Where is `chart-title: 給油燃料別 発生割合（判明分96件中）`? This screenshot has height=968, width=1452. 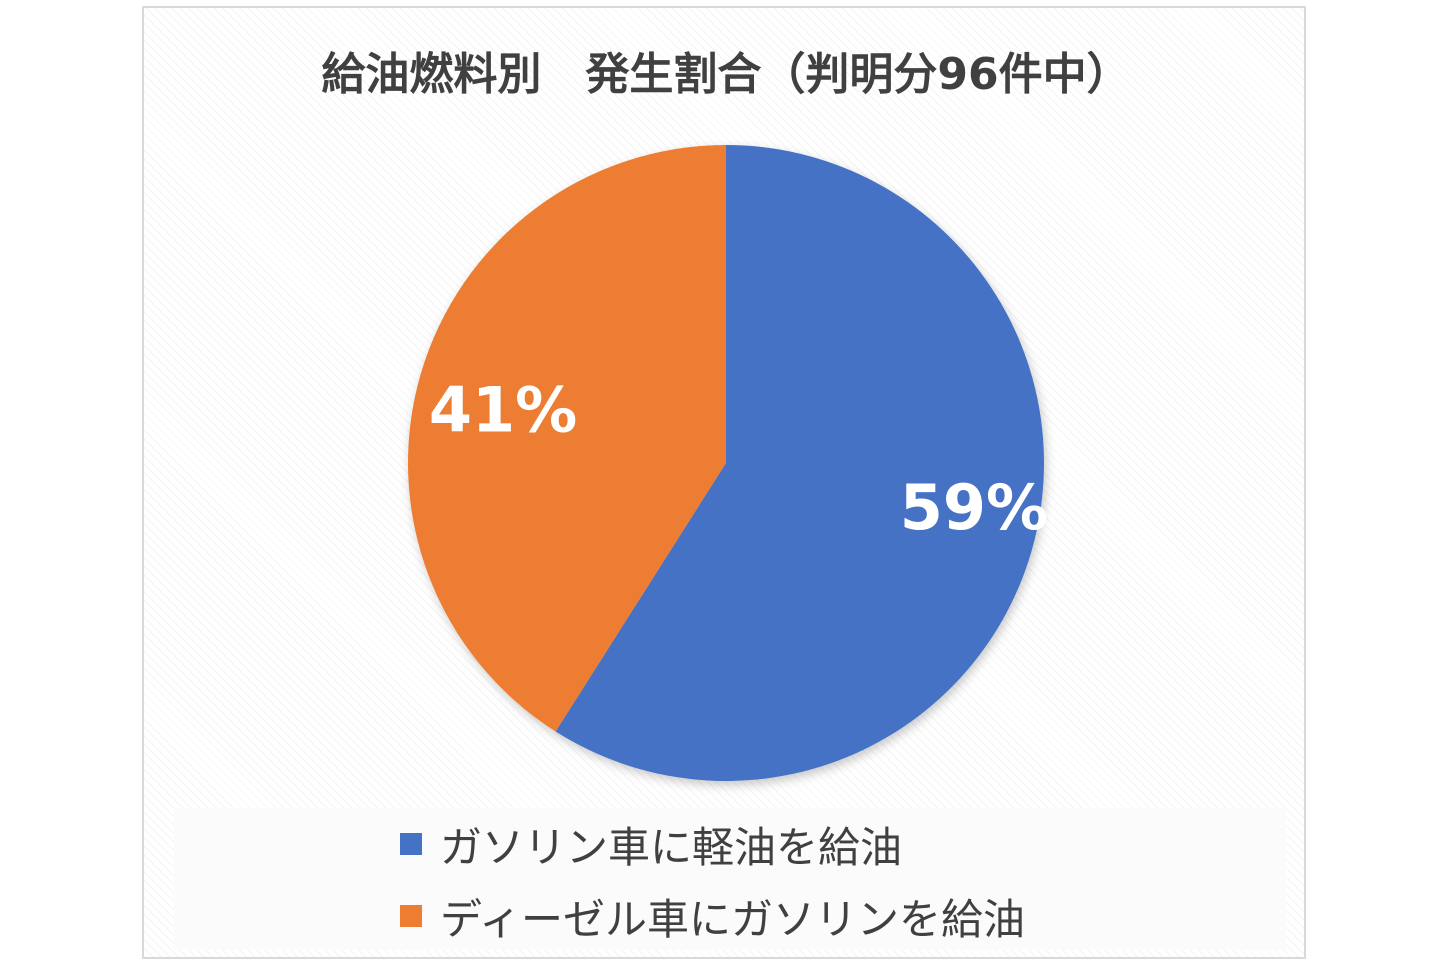 chart-title: 給油燃料別 発生割合（判明分96件中） is located at coordinates (726, 74).